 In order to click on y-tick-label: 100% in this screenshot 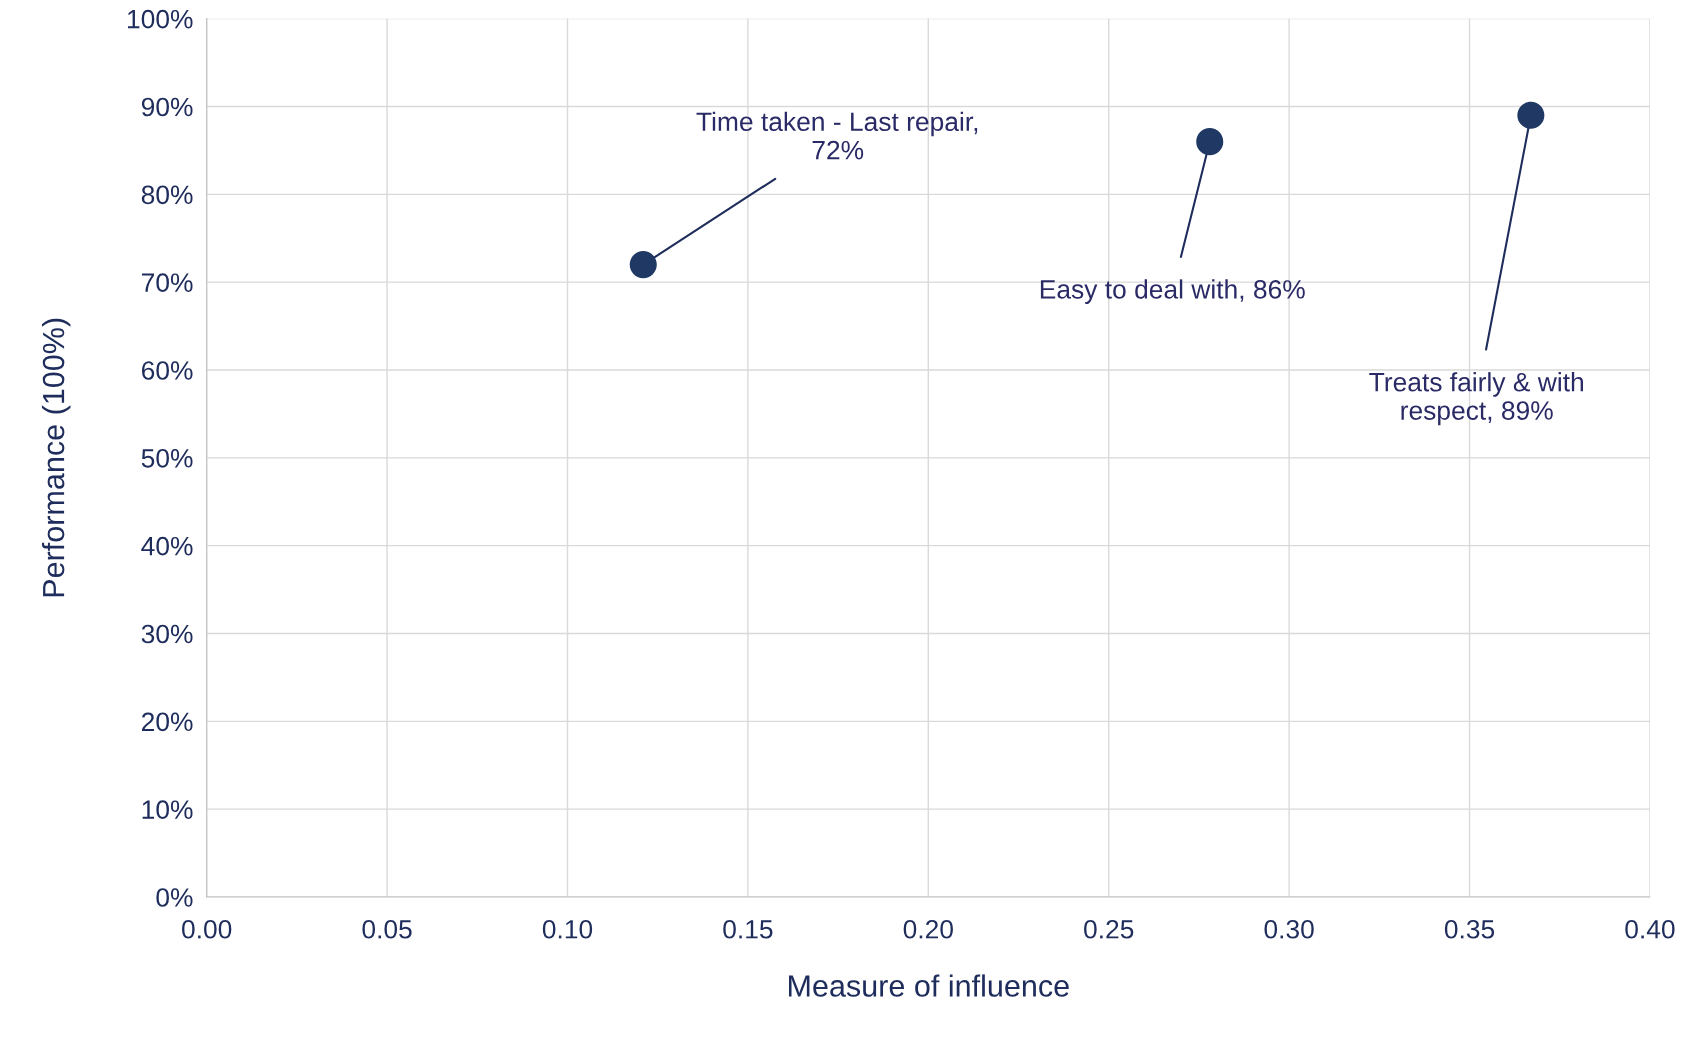, I will do `click(160, 19)`.